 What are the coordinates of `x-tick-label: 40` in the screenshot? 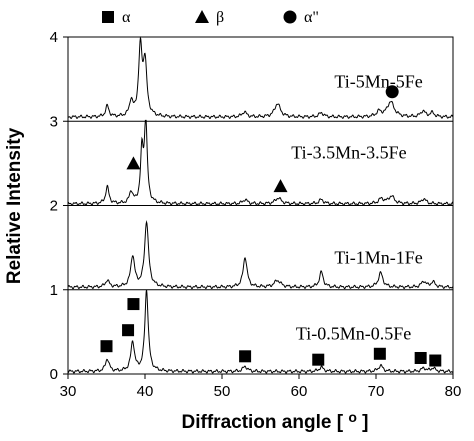 It's located at (145, 391).